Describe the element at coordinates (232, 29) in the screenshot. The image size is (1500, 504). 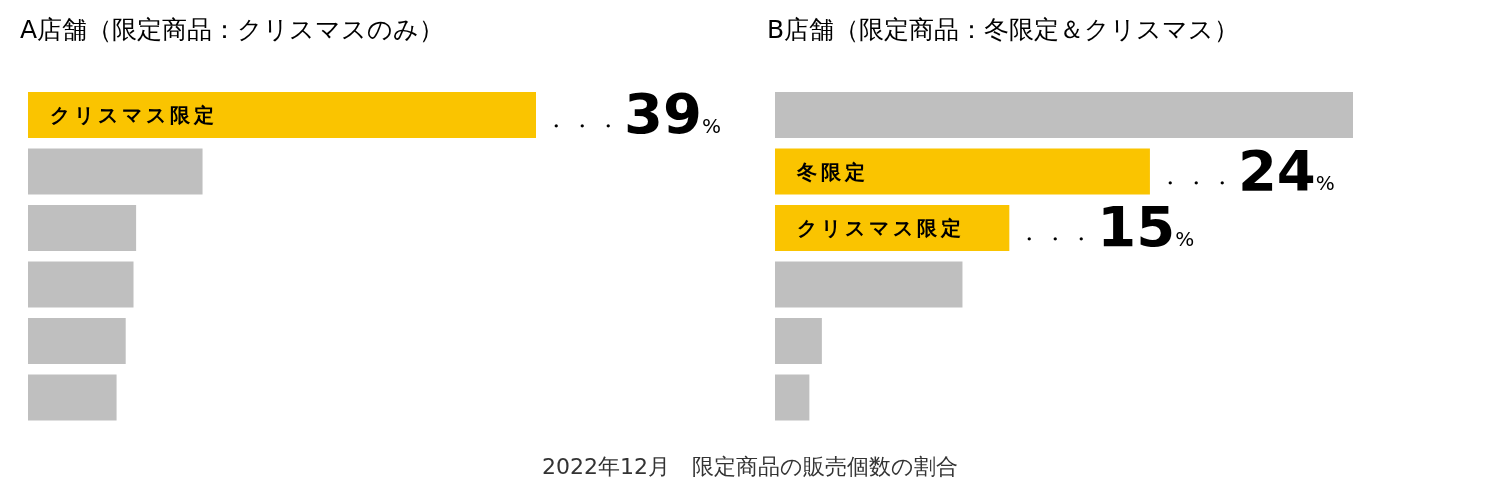
I see `chart-title: A店舗（限定商品：クリスマスのみ）` at that location.